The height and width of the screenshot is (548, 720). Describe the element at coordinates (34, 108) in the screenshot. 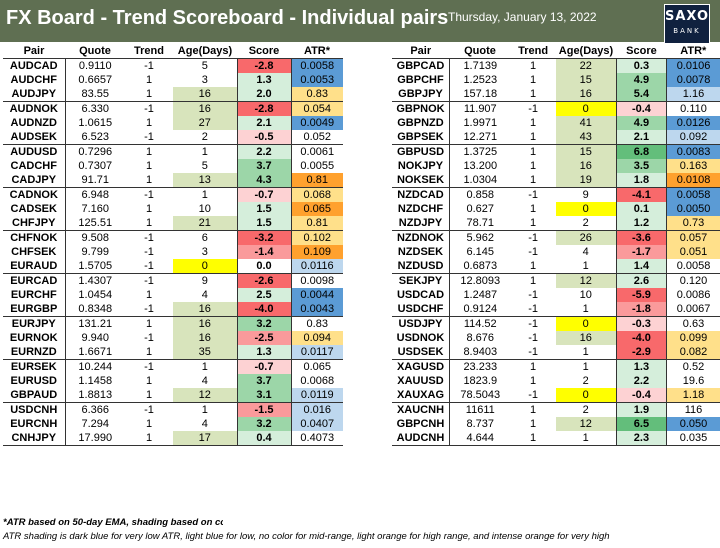

I see `pair-cell: AUDNOK` at that location.